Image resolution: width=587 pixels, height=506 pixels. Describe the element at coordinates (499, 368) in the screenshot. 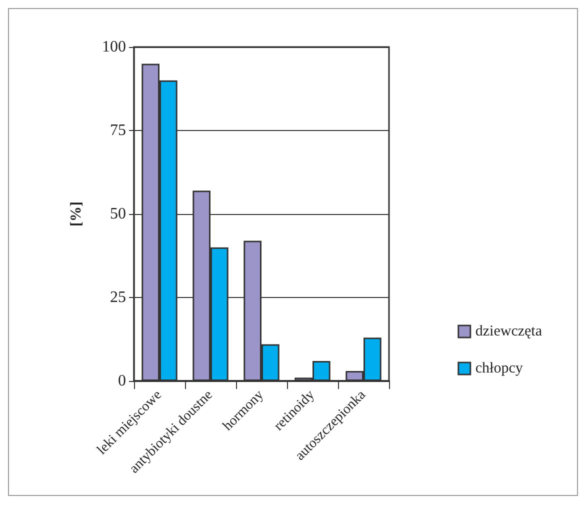

I see `legend-label: chłopcy` at that location.